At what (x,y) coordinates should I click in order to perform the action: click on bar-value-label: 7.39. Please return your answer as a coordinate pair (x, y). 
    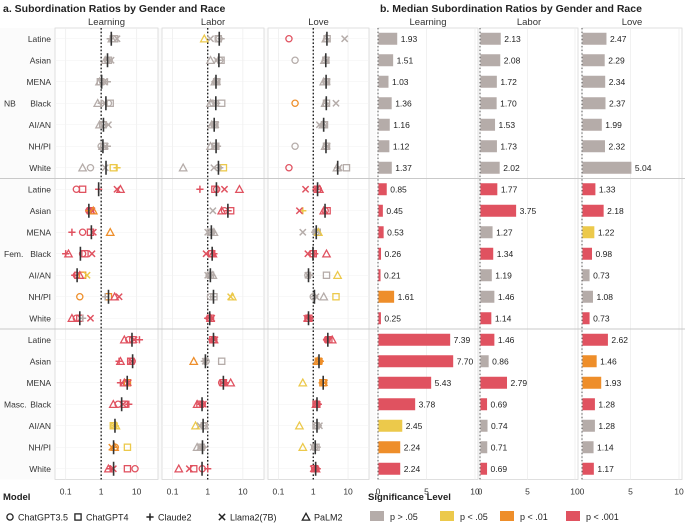
    Looking at the image, I should click on (462, 340).